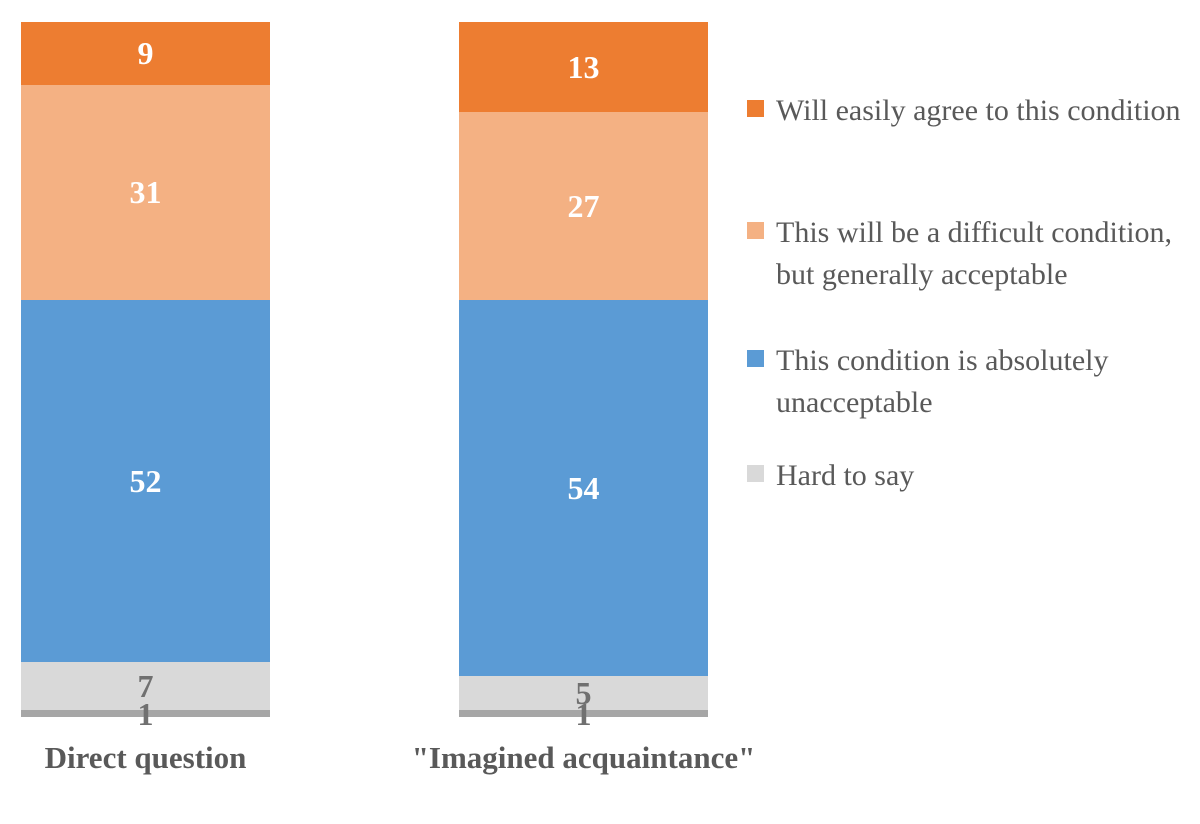 This screenshot has height=824, width=1200. I want to click on segment-value-label: 7, so click(145, 685).